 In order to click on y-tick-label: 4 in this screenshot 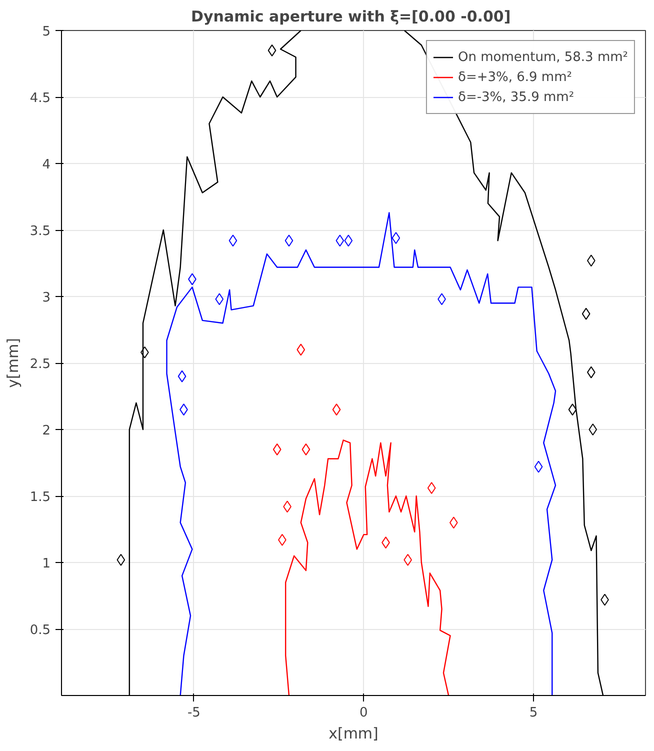, I will do `click(46, 165)`.